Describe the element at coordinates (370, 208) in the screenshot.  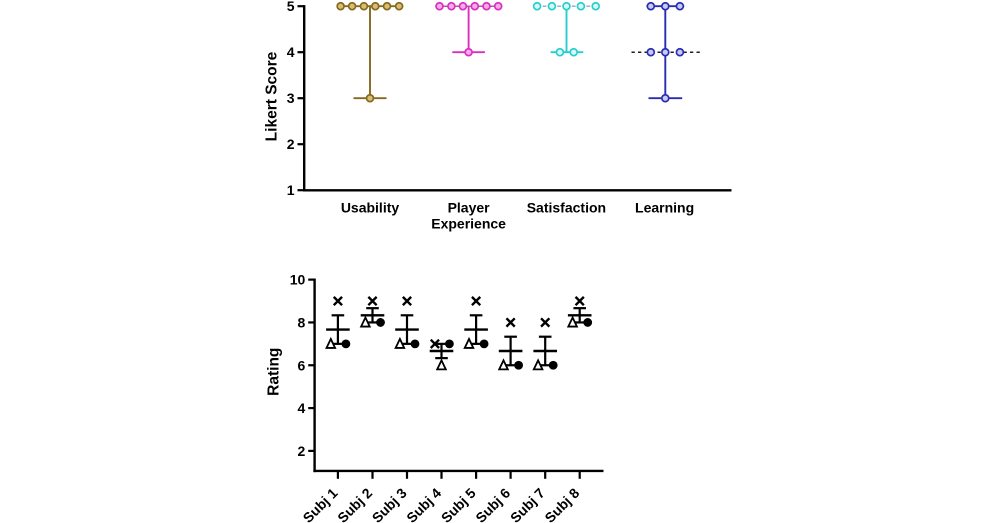
I see `svg-text: Usability` at that location.